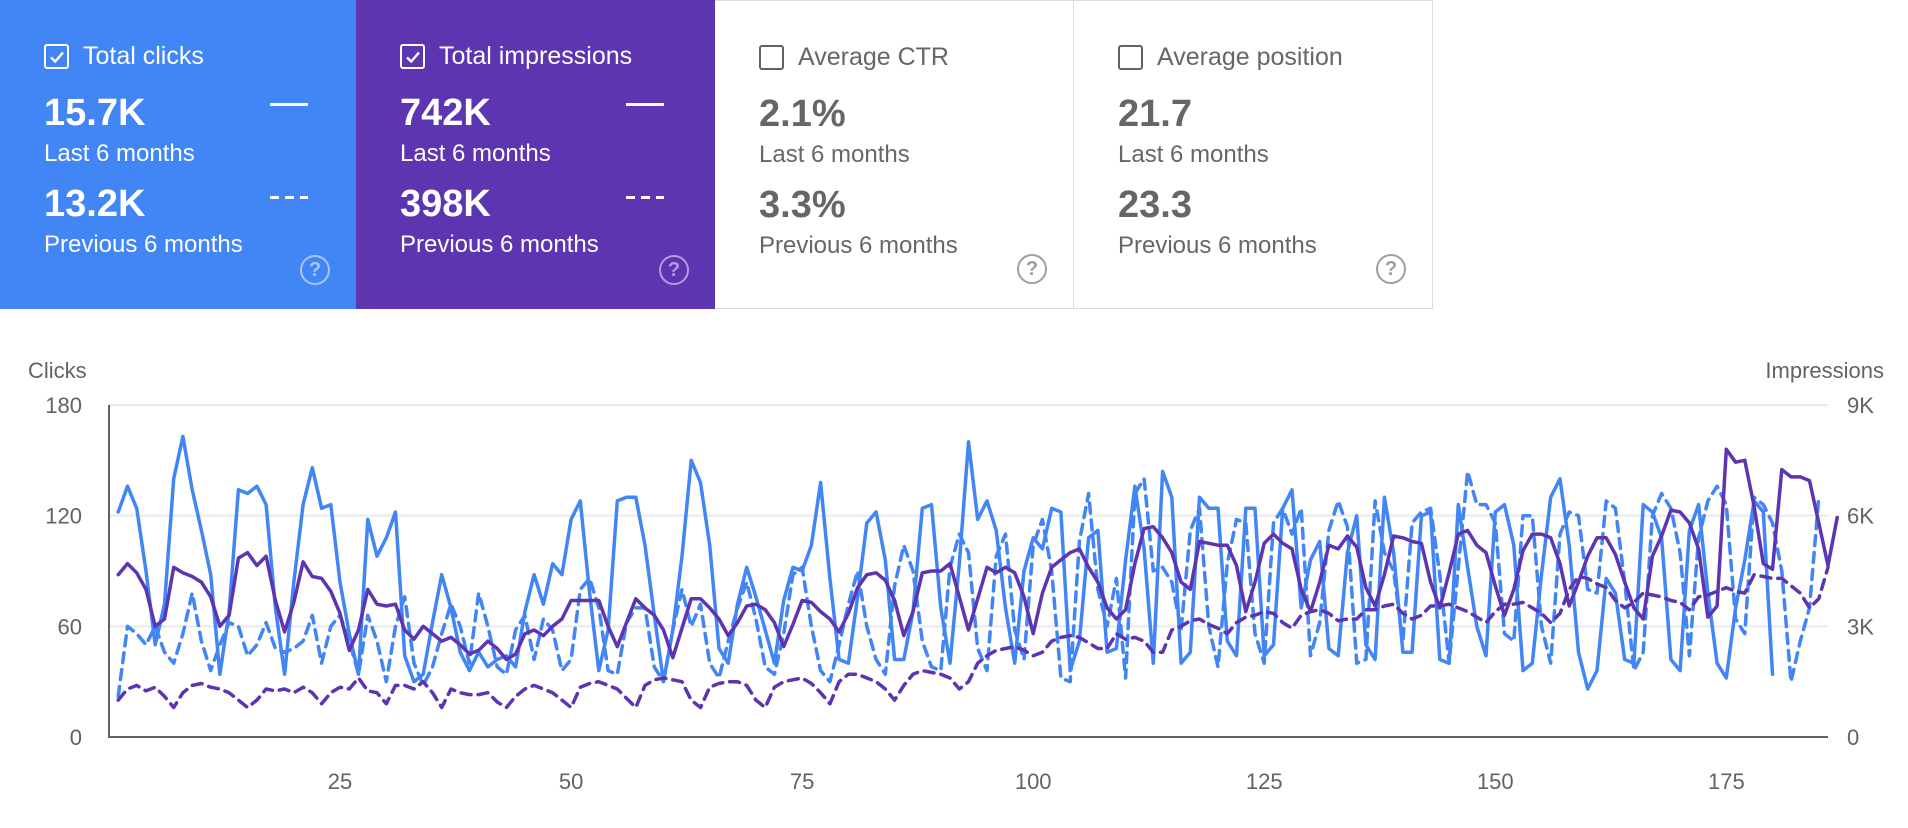 This screenshot has height=828, width=1908. What do you see at coordinates (63, 405) in the screenshot?
I see `left-tick-label: 180` at bounding box center [63, 405].